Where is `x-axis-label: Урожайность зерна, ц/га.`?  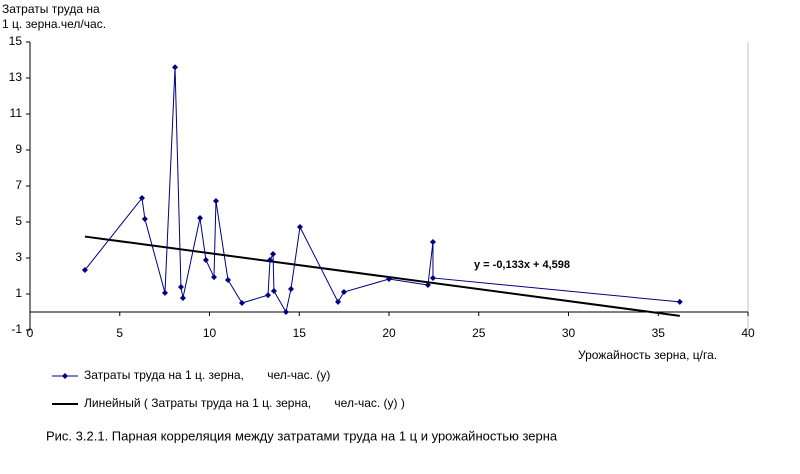
x-axis-label: Урожайность зерна, ц/га. is located at coordinates (647, 355).